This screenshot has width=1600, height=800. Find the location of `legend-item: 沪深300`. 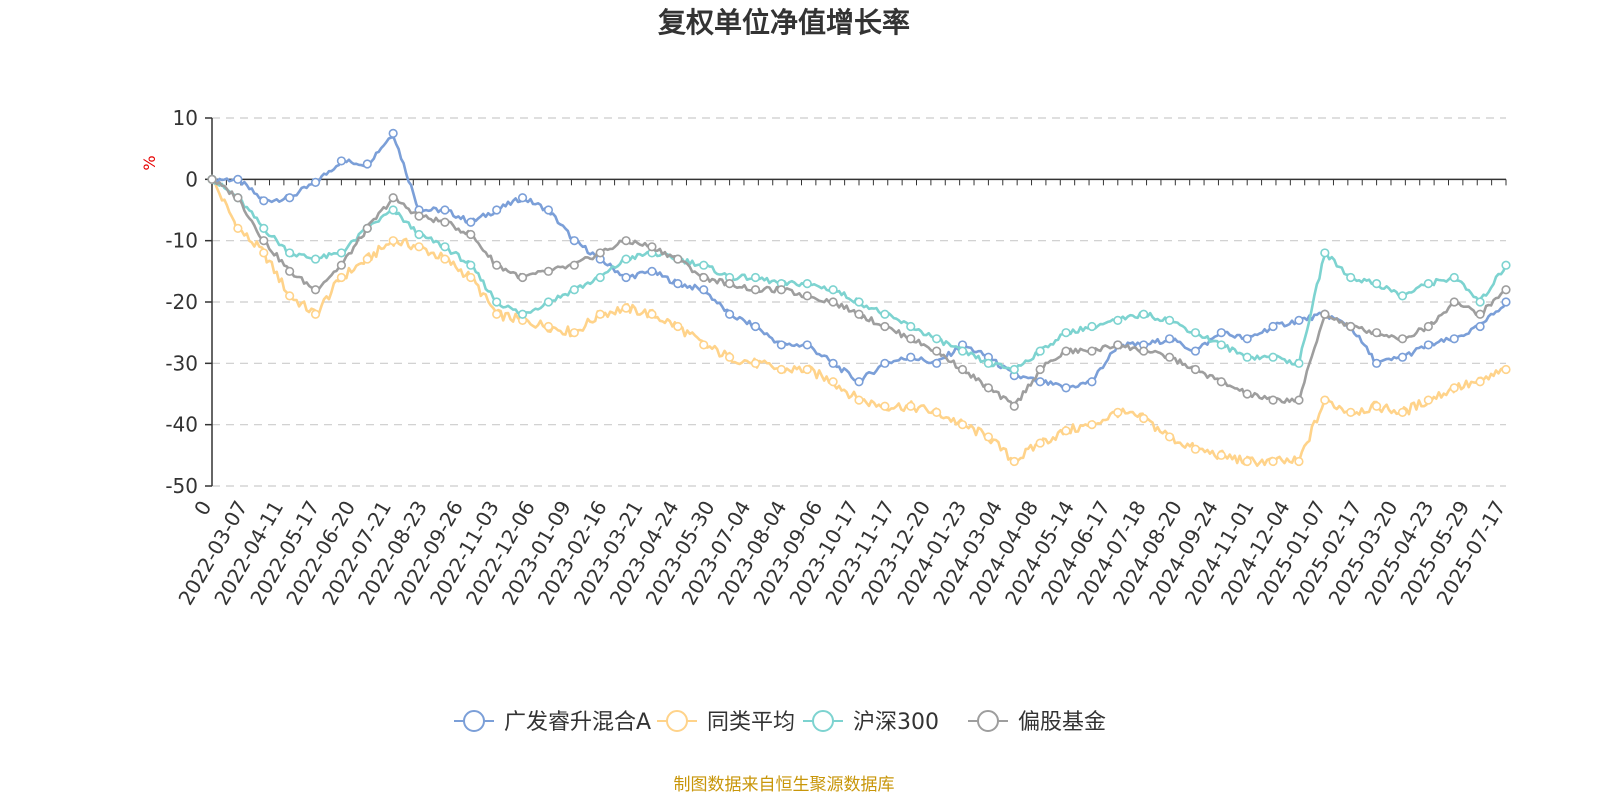

legend-item: 沪深300 is located at coordinates (871, 722).